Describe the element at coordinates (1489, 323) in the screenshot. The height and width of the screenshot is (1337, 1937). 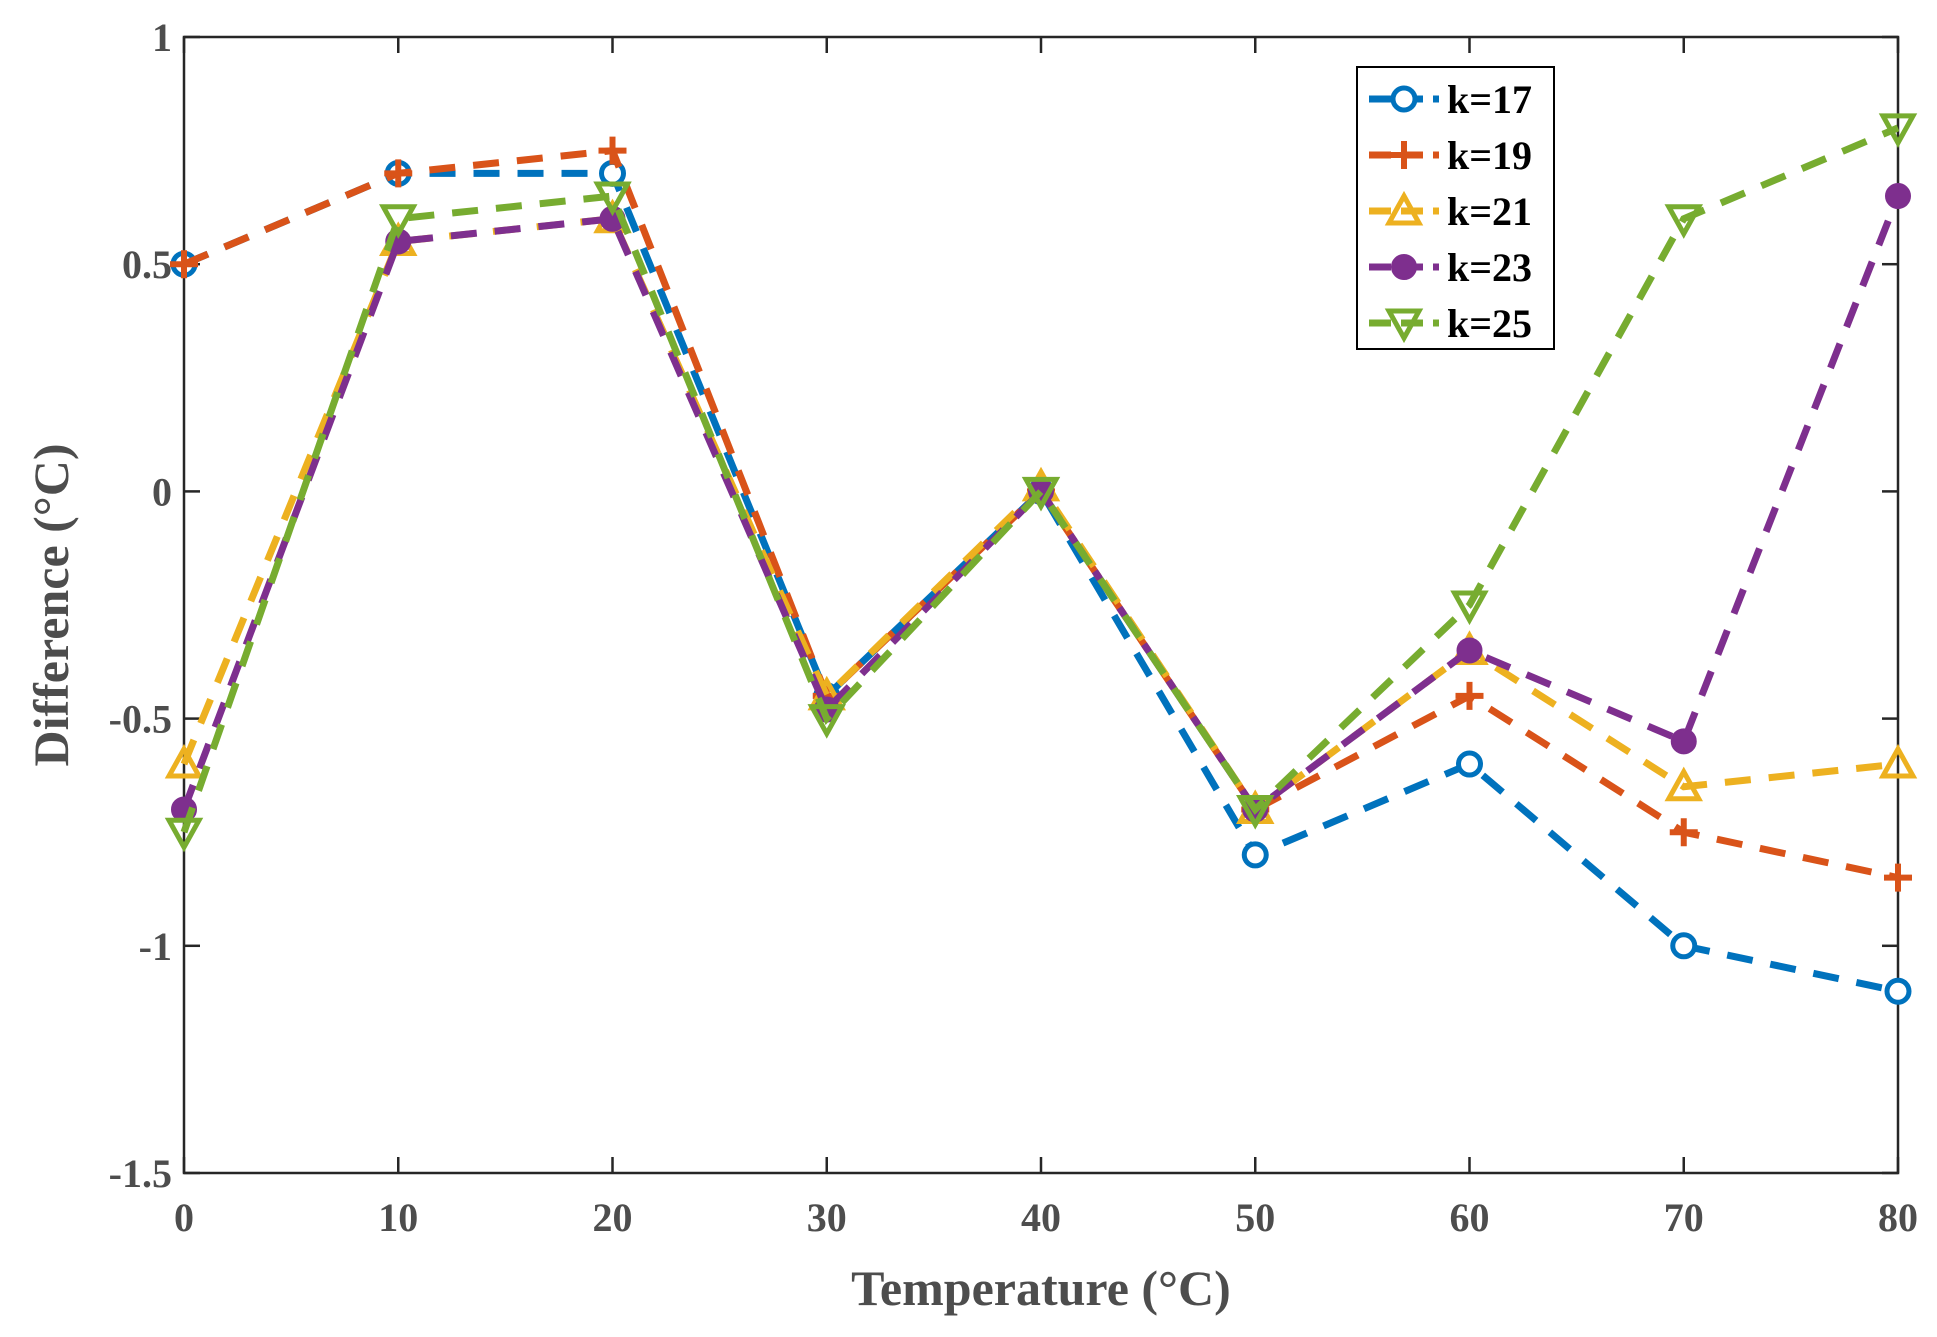
I see `legend-label: k=25` at that location.